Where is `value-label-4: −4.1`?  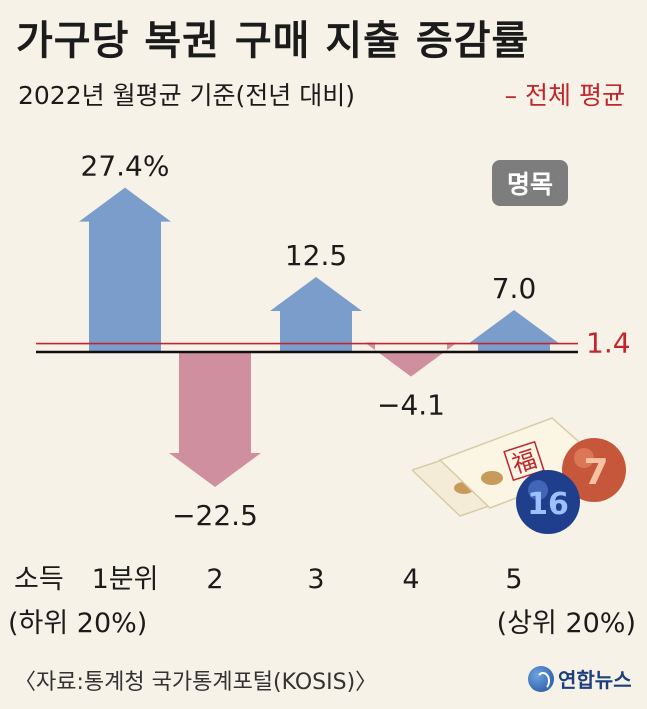 value-label-4: −4.1 is located at coordinates (411, 405).